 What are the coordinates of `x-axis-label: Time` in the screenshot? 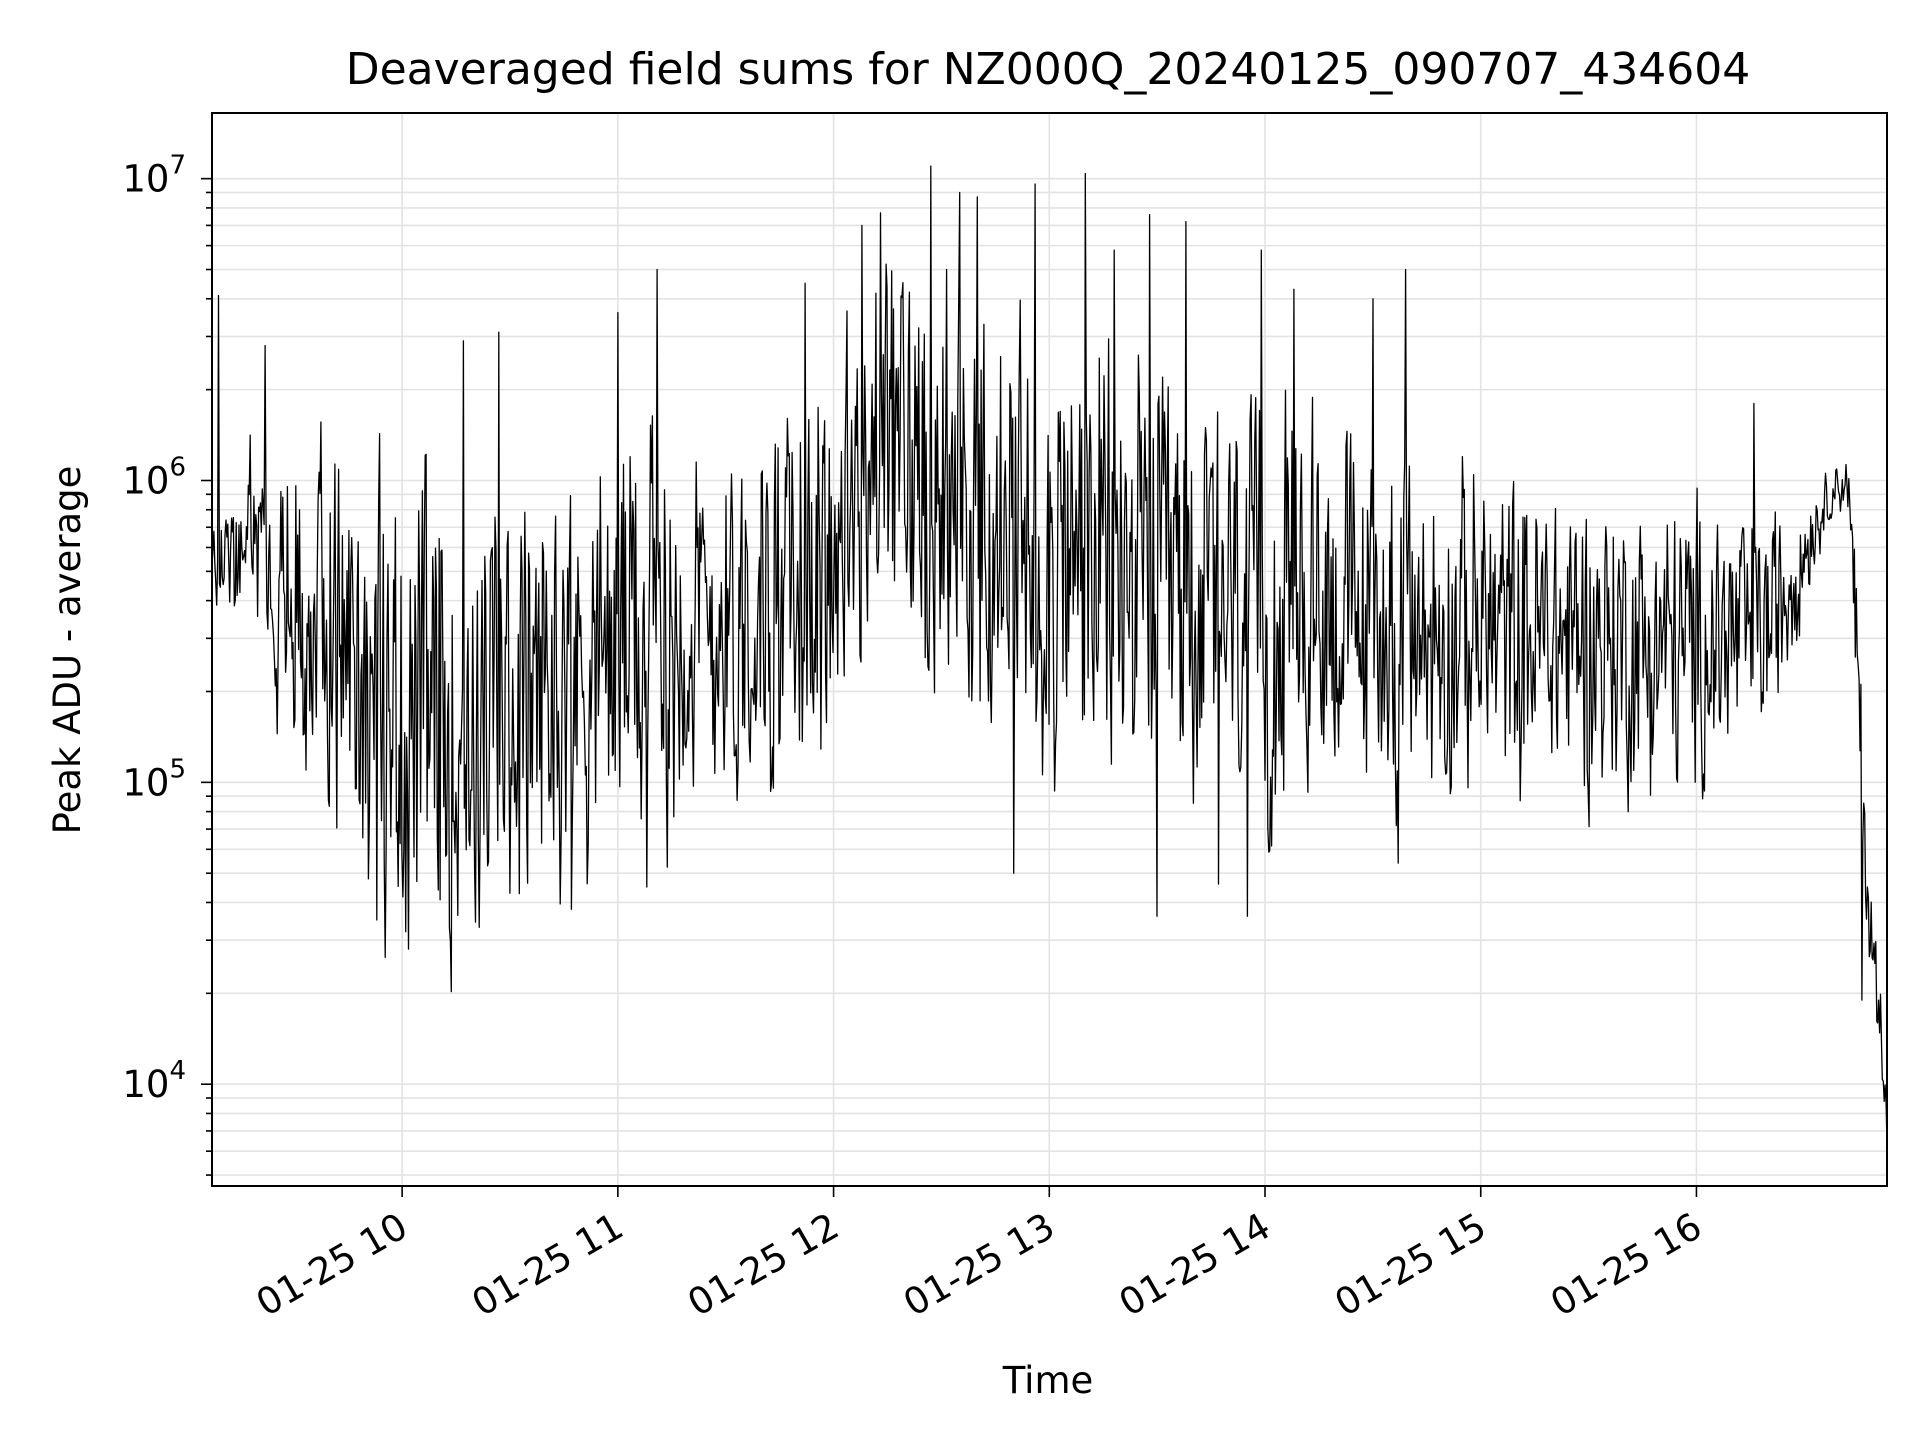 It's located at (1048, 1380).